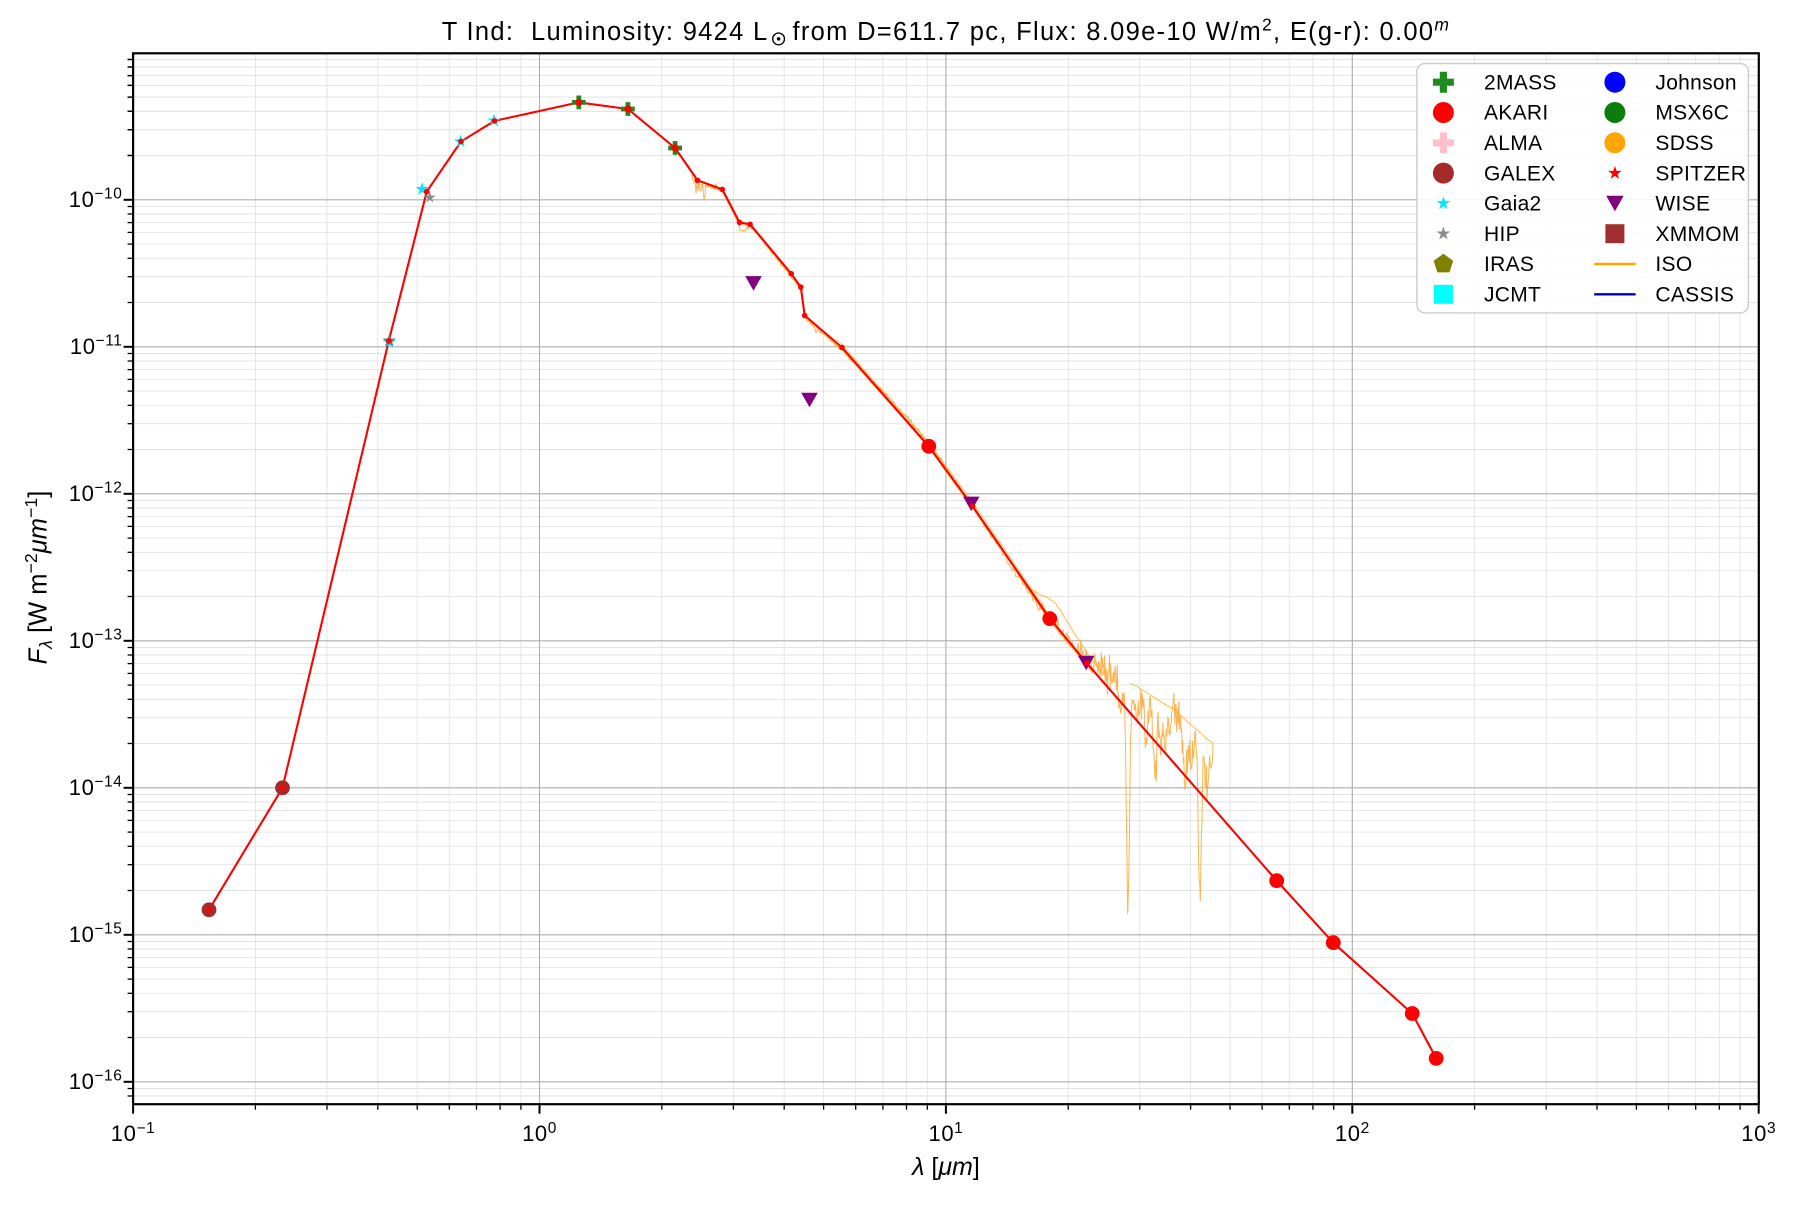 Image resolution: width=1800 pixels, height=1205 pixels. What do you see at coordinates (1696, 82) in the screenshot?
I see `svg-text: Johnson` at bounding box center [1696, 82].